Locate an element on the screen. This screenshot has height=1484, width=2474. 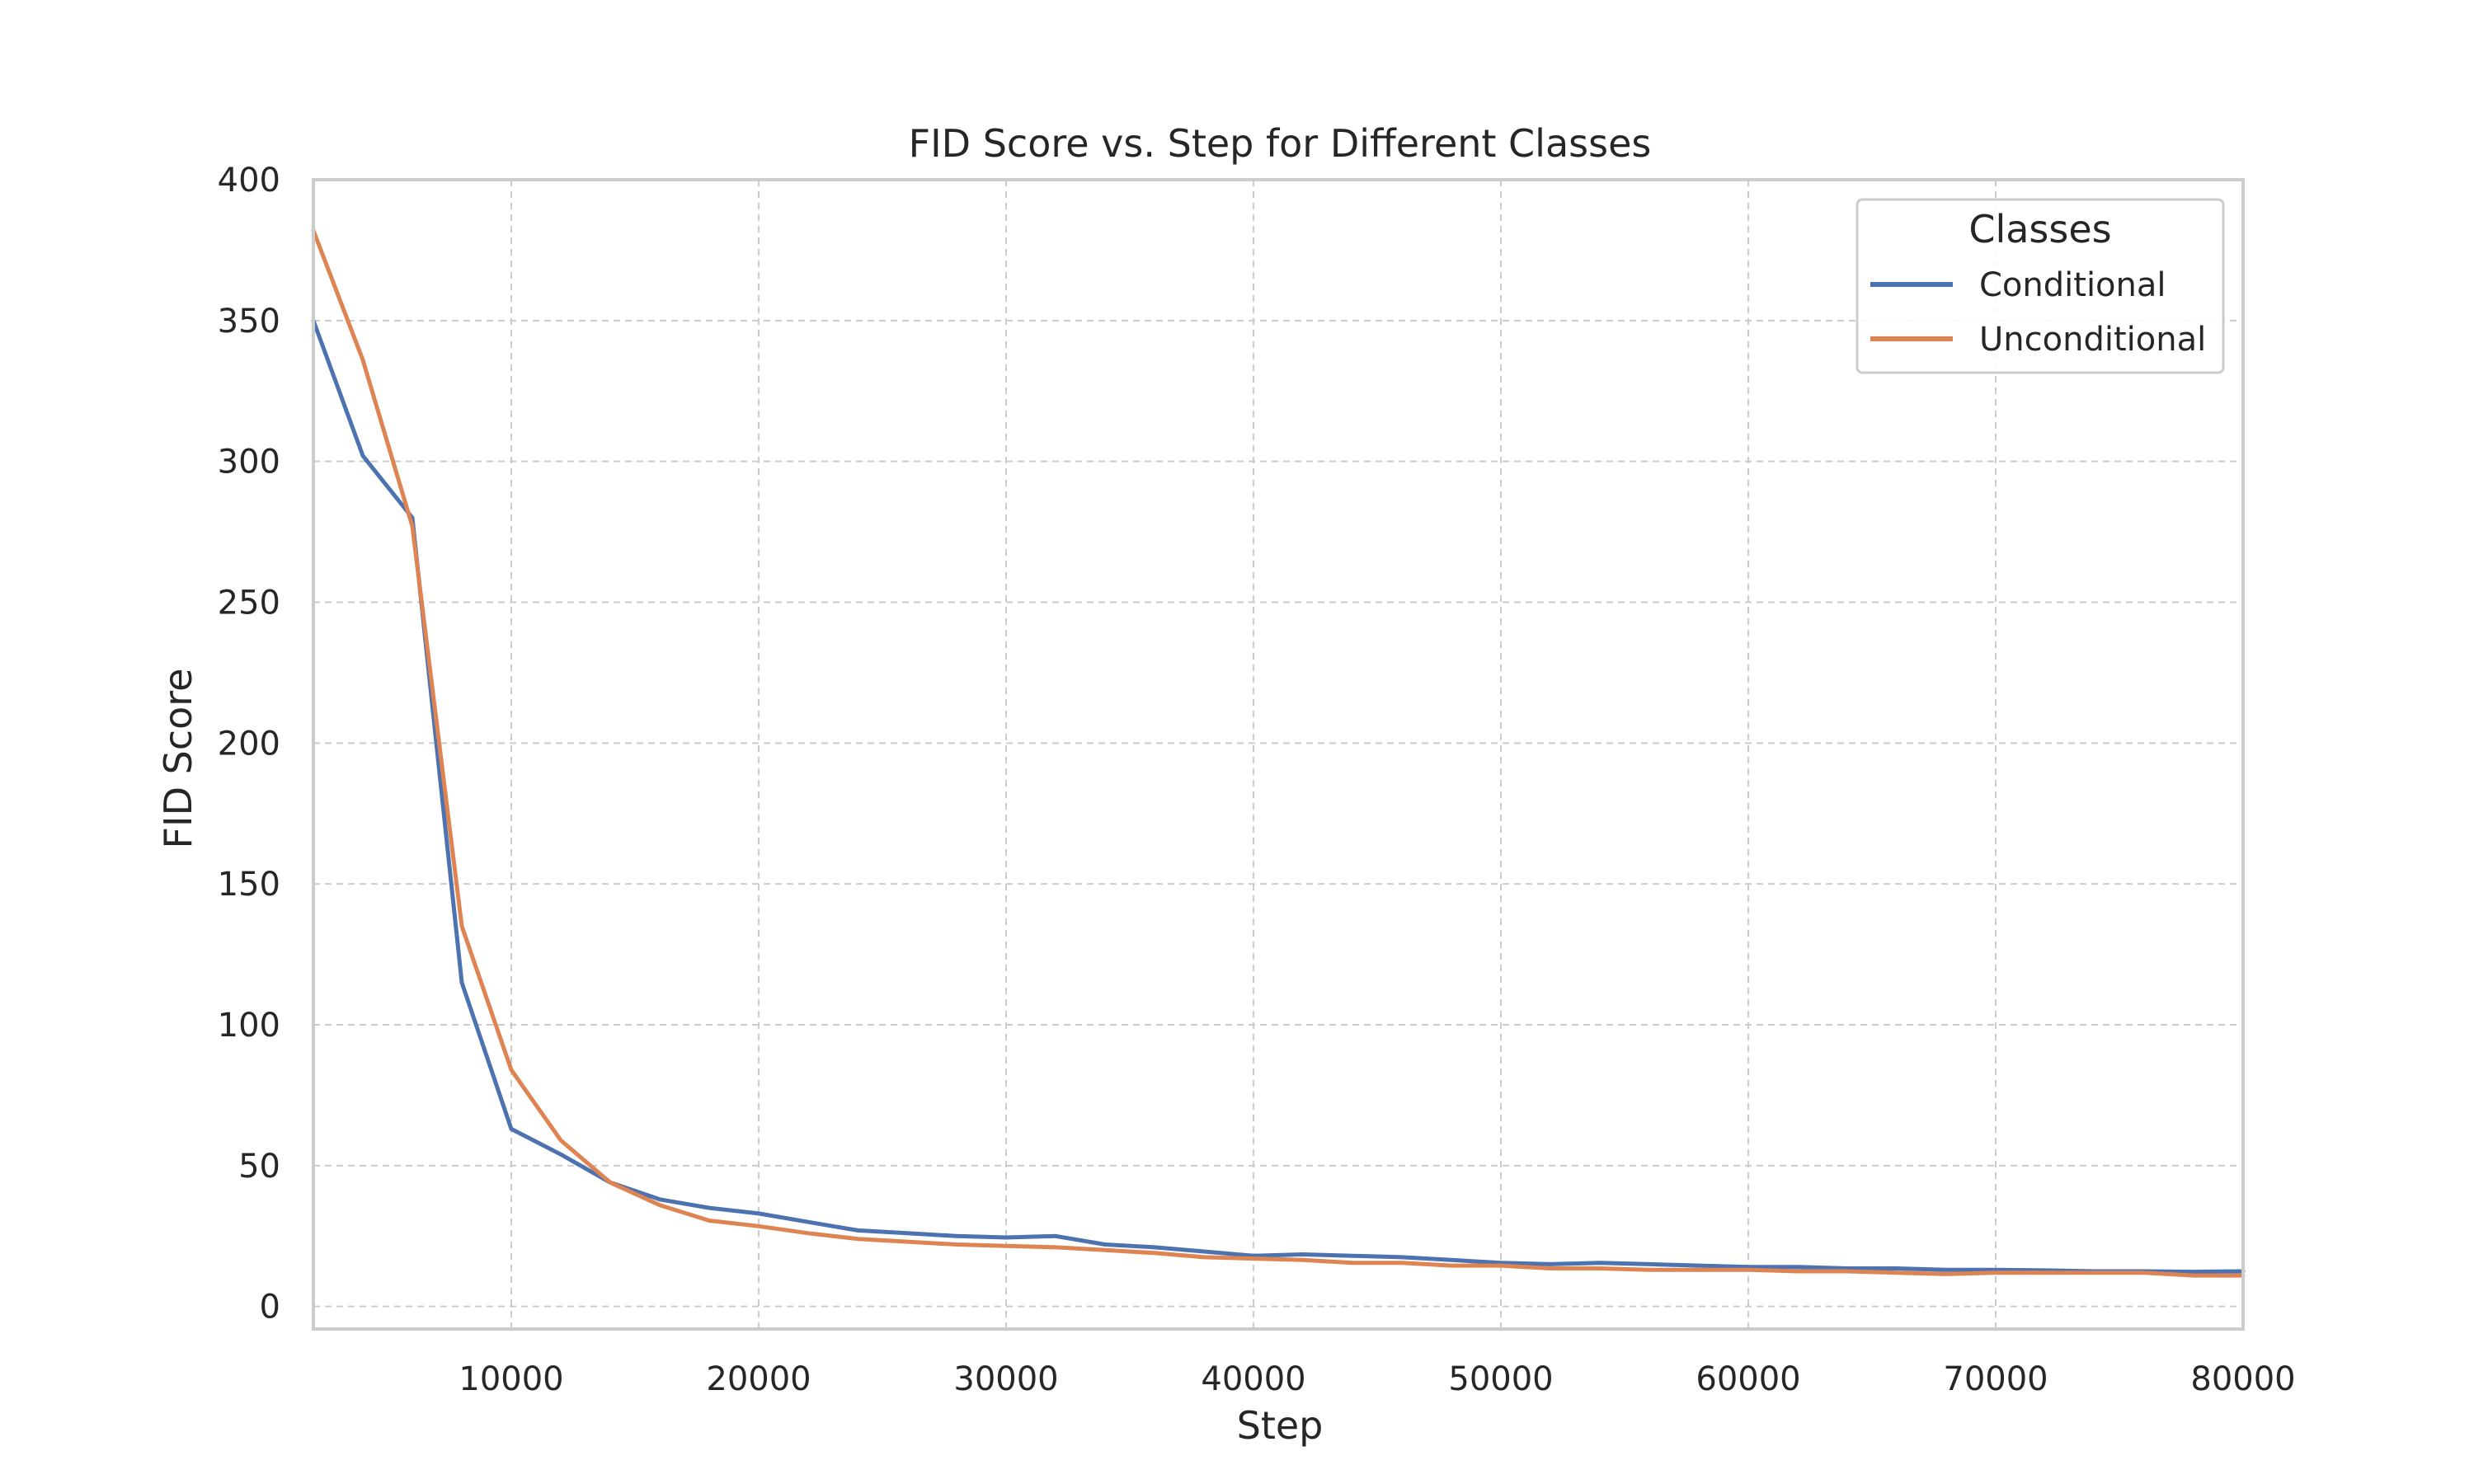
chart-title: FID Score vs. Step for Different Classes is located at coordinates (1280, 143).